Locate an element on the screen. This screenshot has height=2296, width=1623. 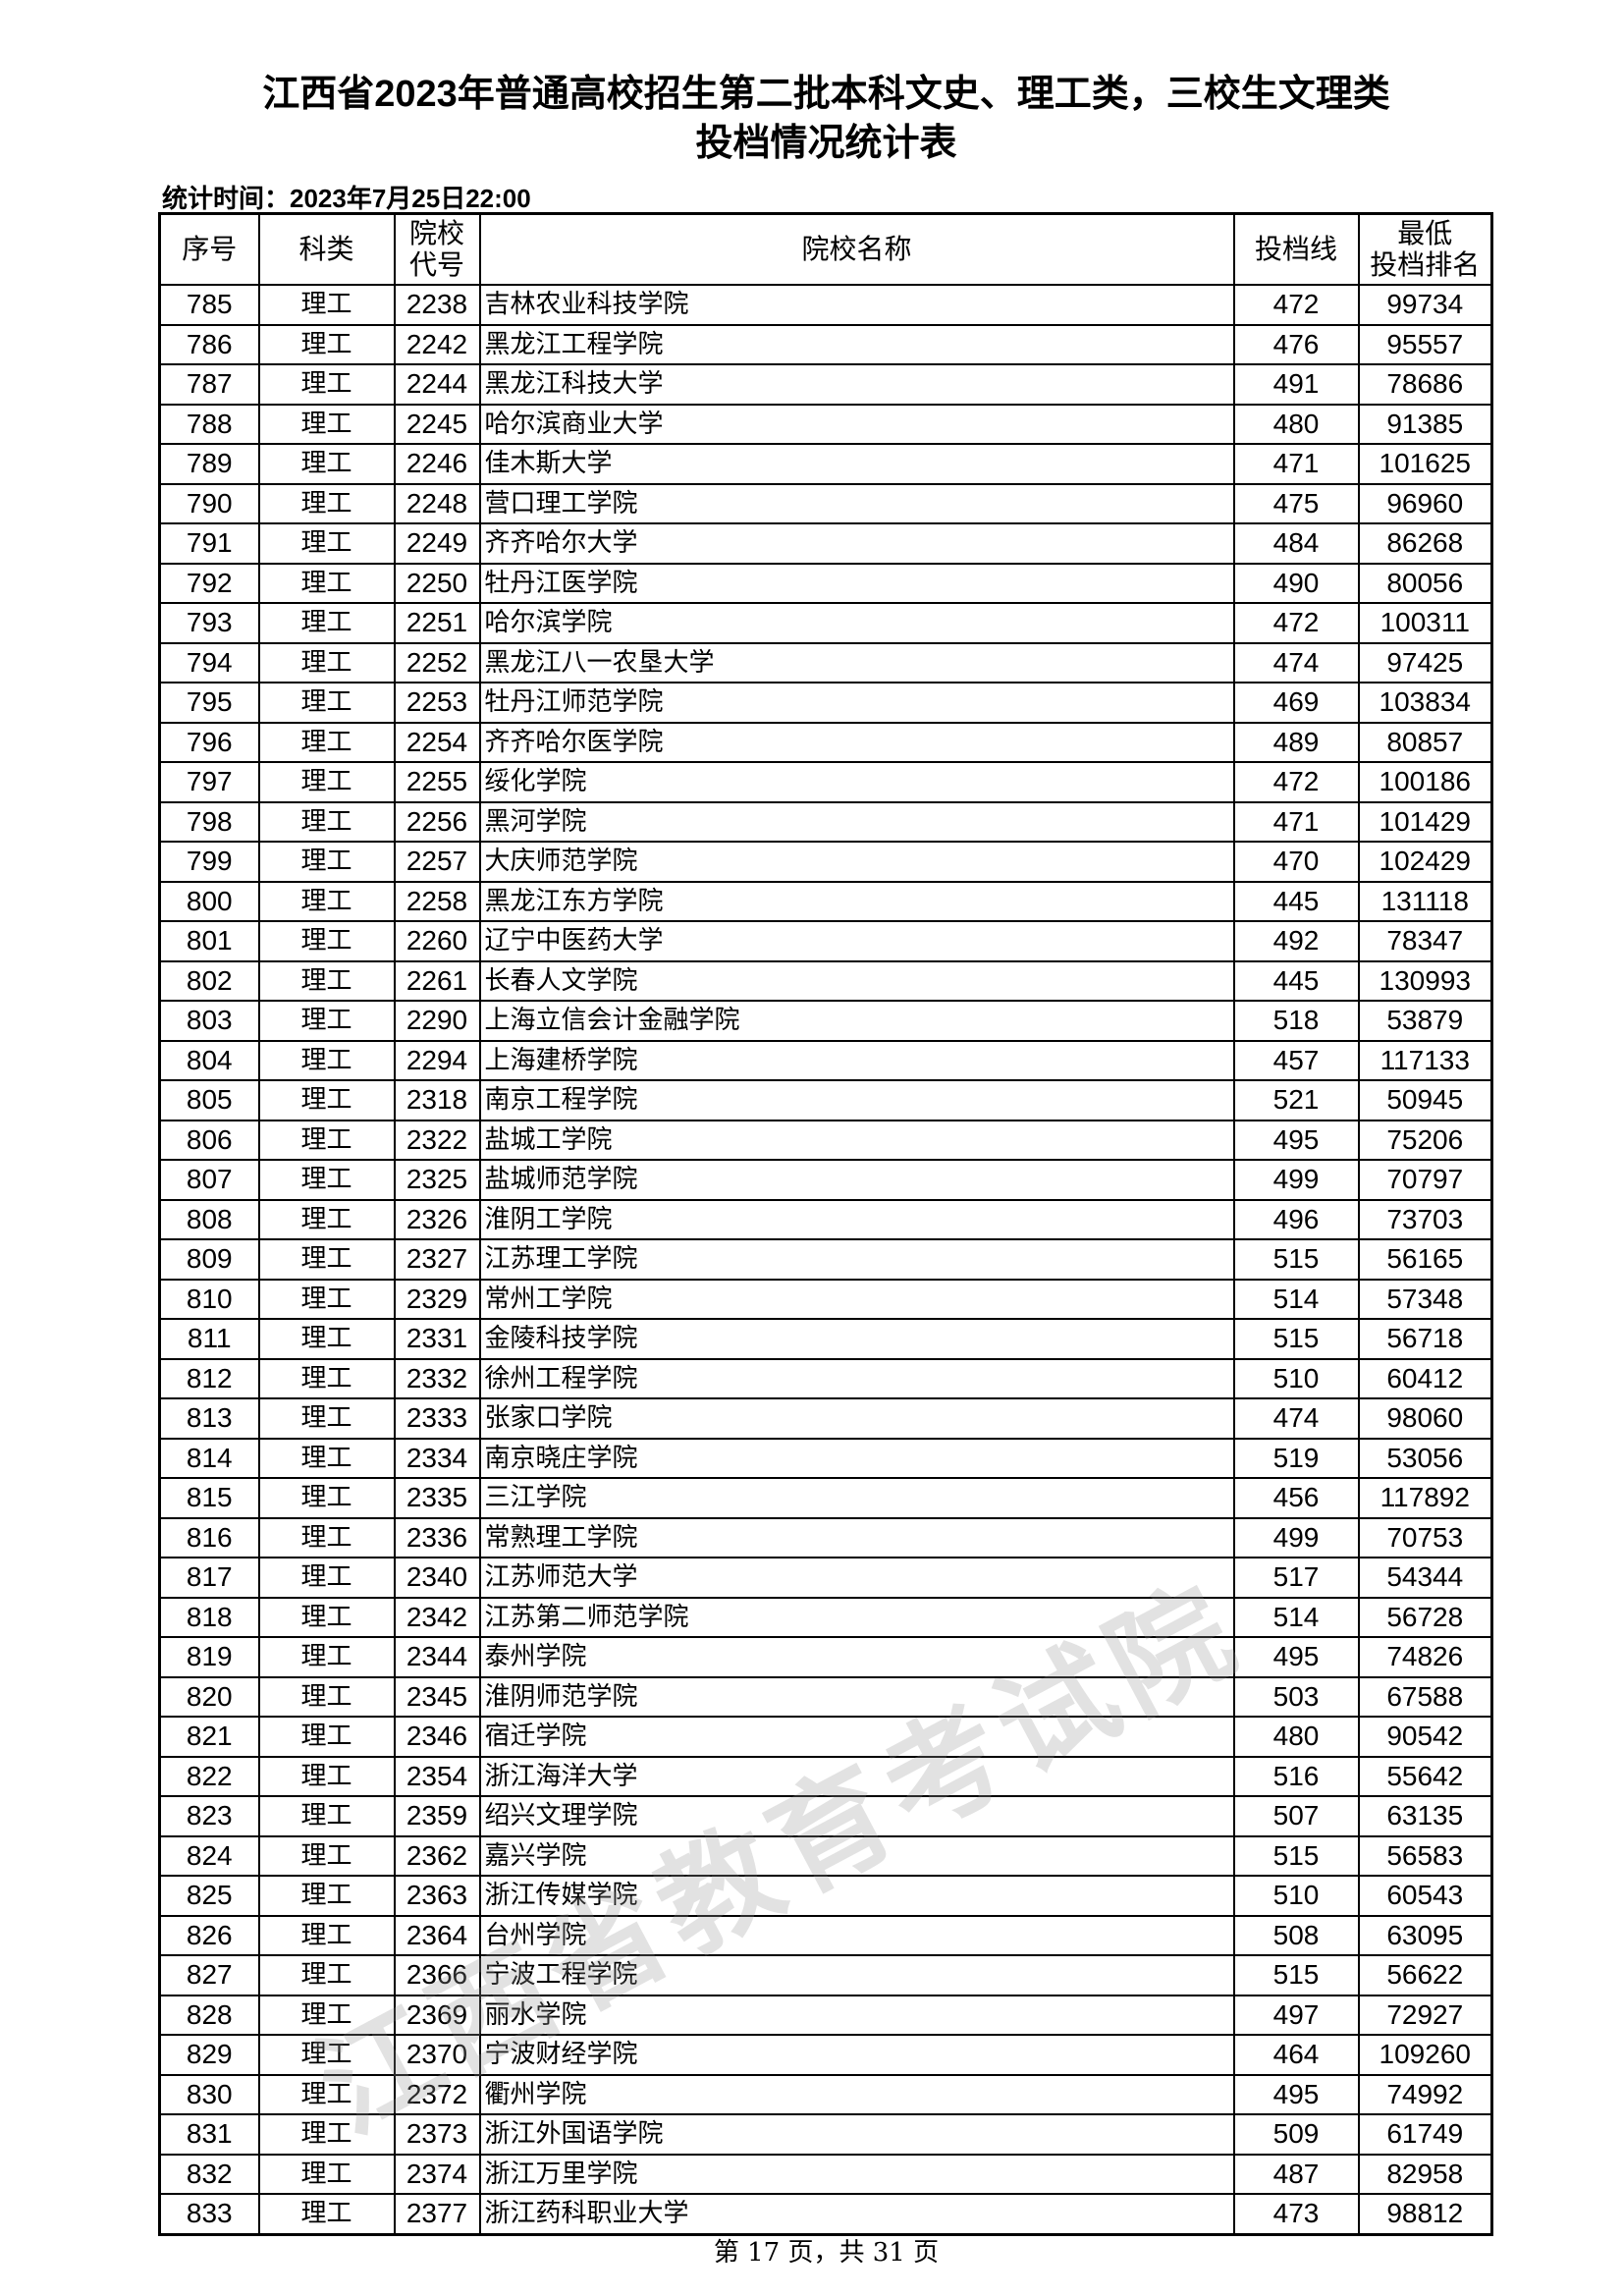
table-row: 832 理工 2374 浙江万里学院 487 82958 is located at coordinates (825, 2174).